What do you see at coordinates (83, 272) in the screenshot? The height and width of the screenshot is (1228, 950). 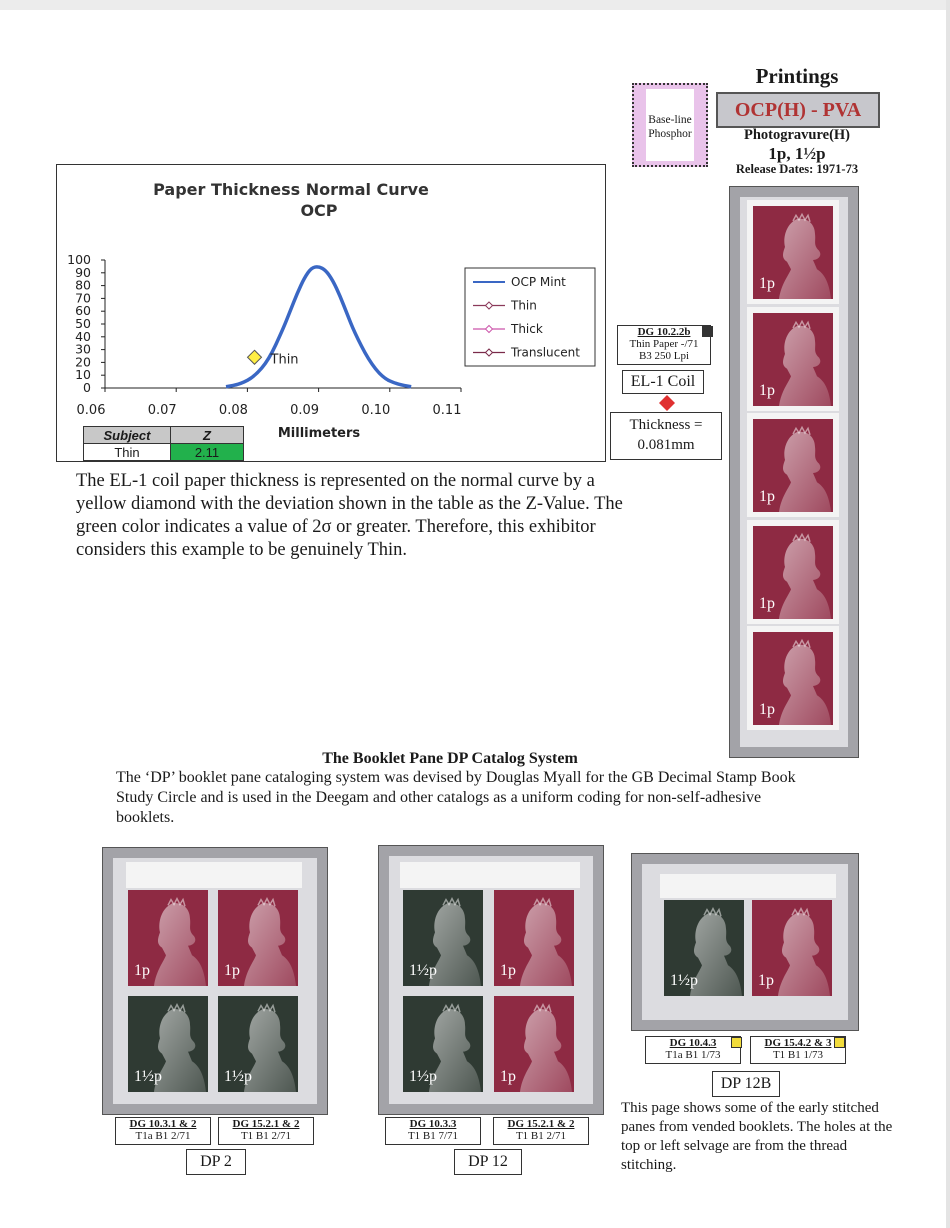 I see `y-tick-label: 90` at bounding box center [83, 272].